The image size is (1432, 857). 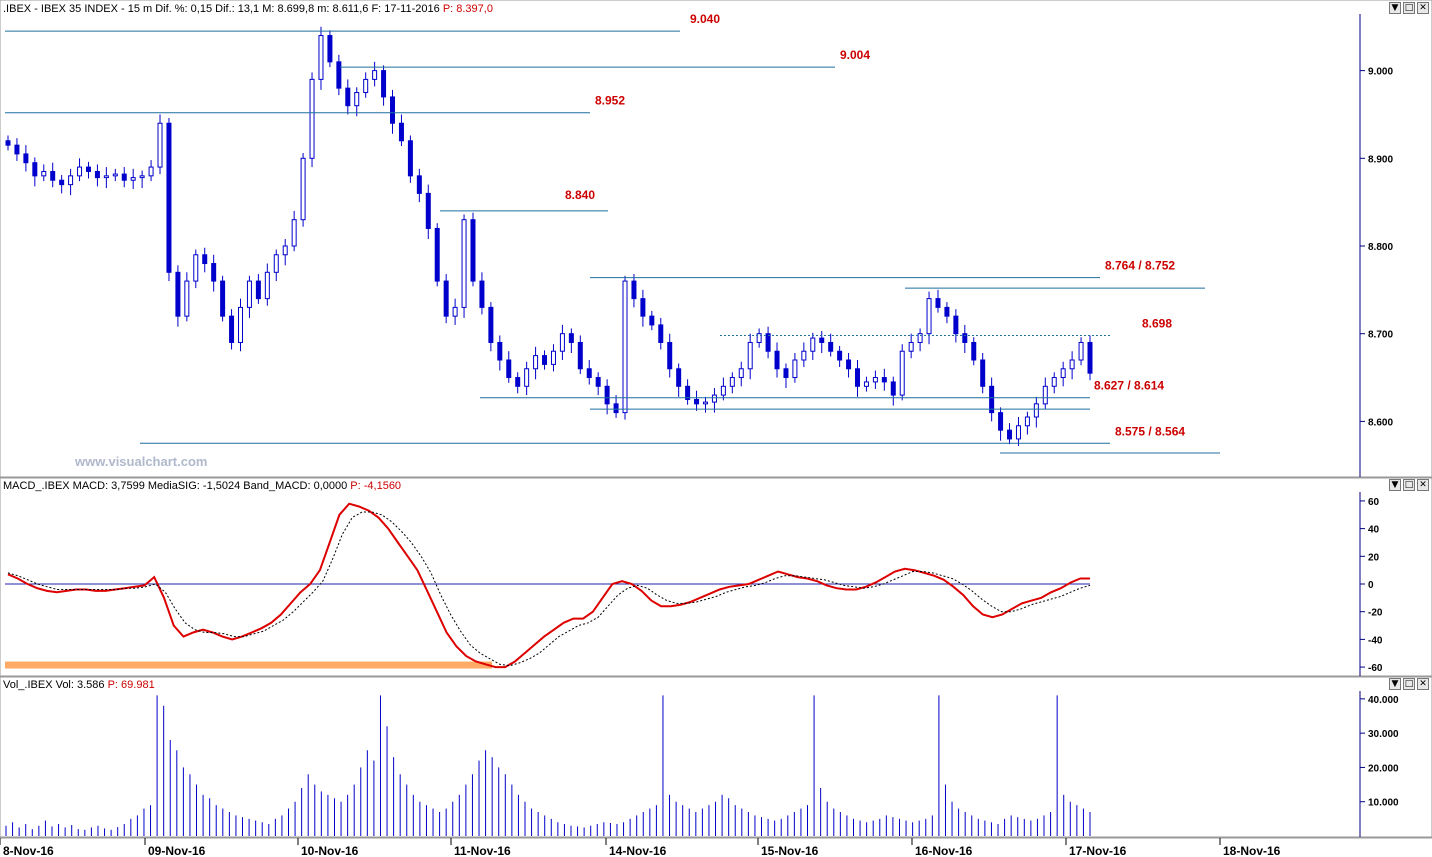 I want to click on macd-minimize-button: ▼, so click(x=1395, y=485).